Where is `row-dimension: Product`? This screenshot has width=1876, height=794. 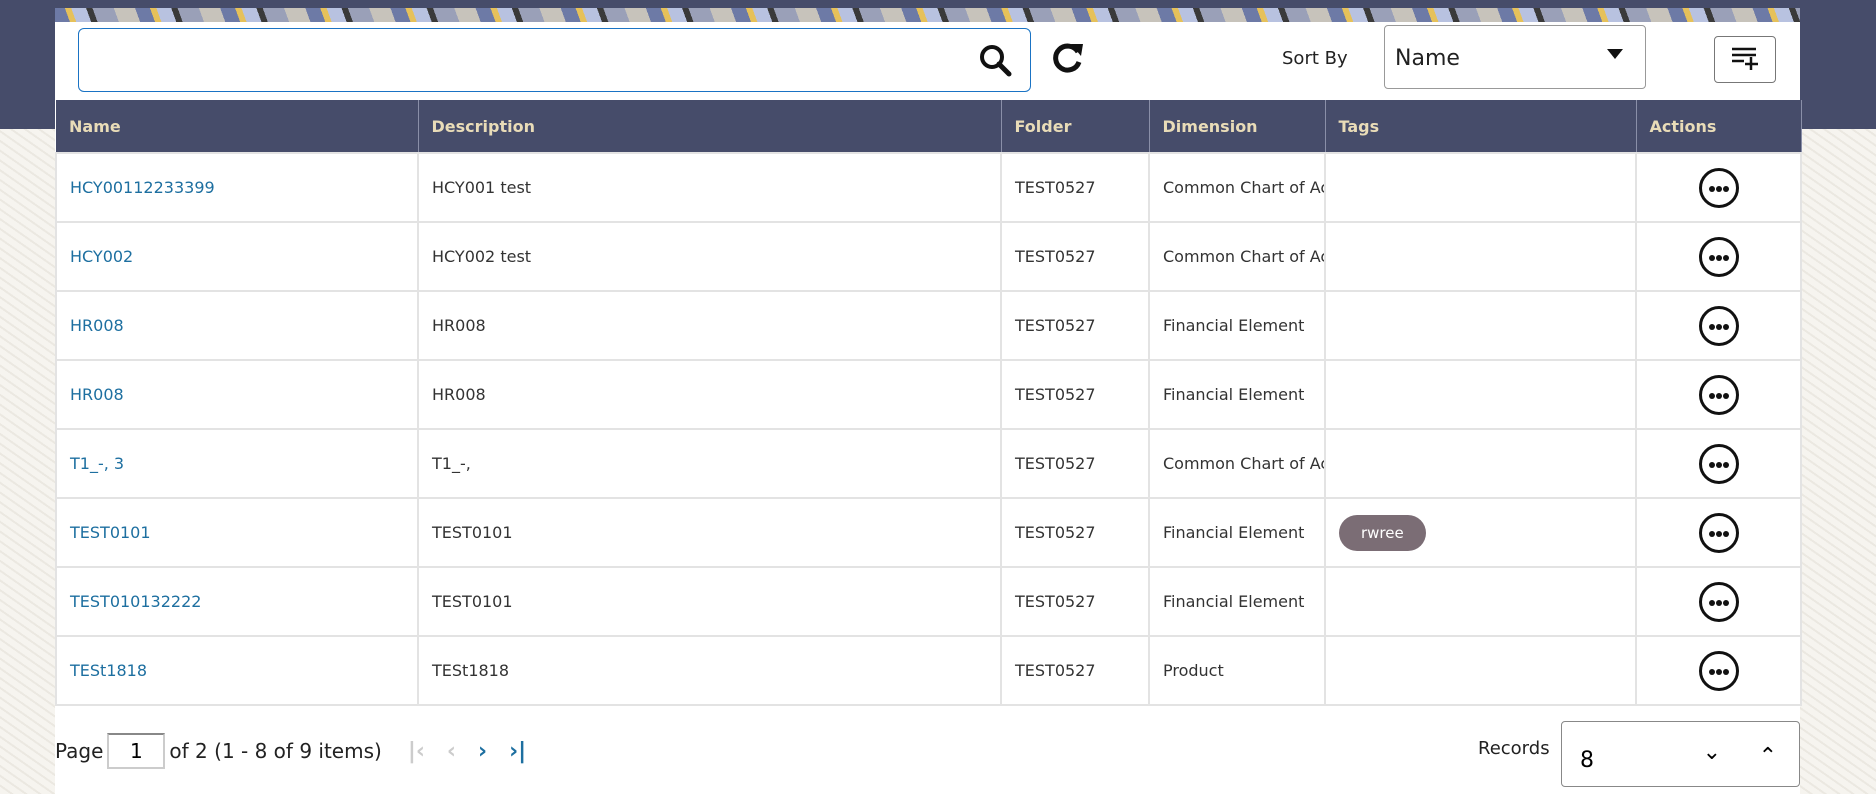
row-dimension: Product is located at coordinates (1237, 670).